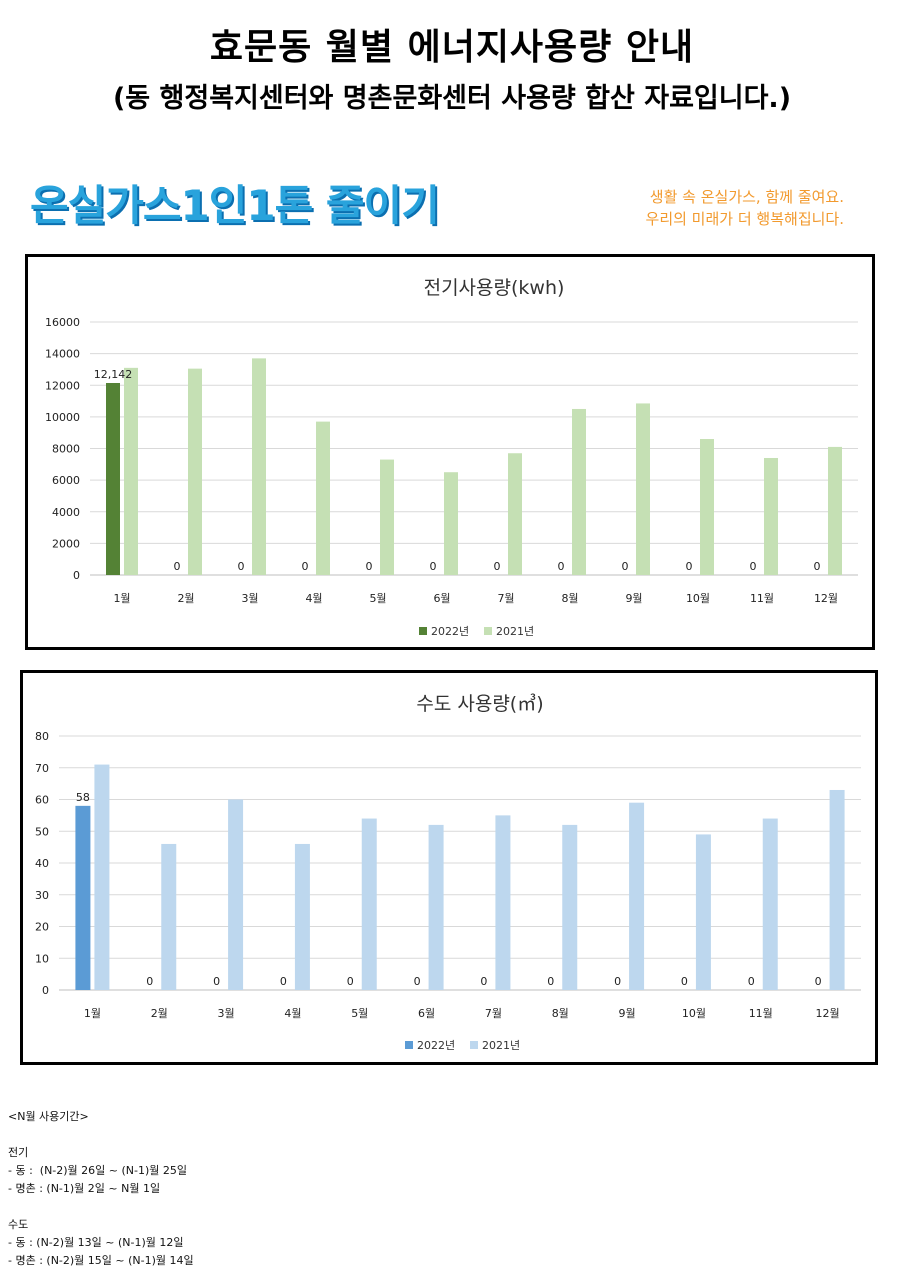  I want to click on water-legend-2021: 2021년, so click(501, 1045).